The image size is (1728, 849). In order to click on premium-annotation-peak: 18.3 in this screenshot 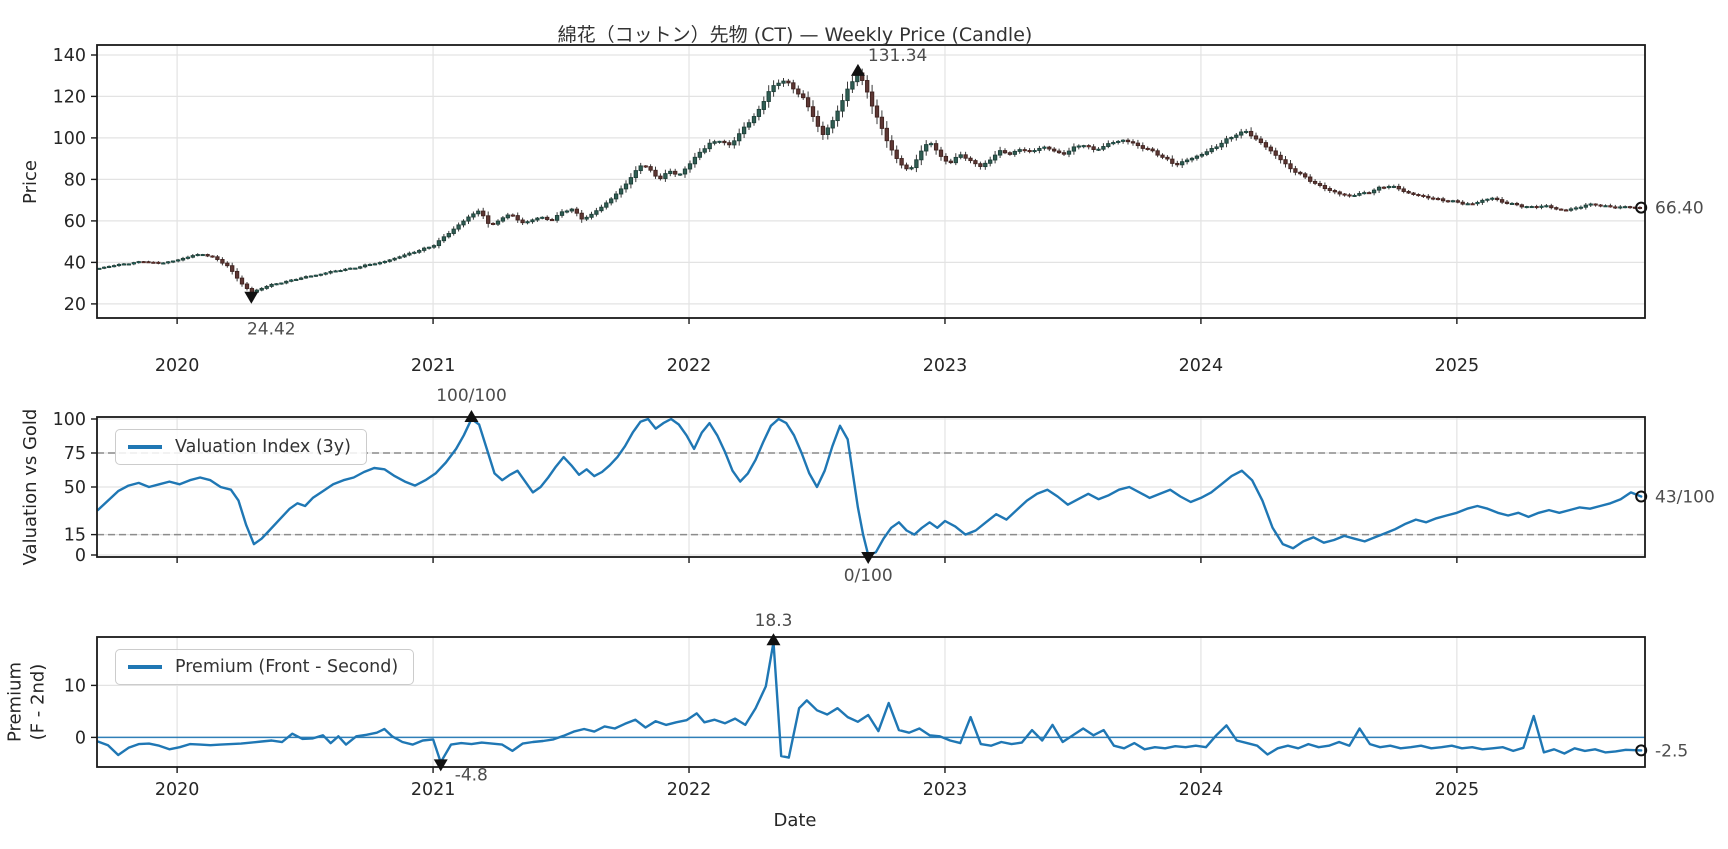, I will do `click(774, 628)`.